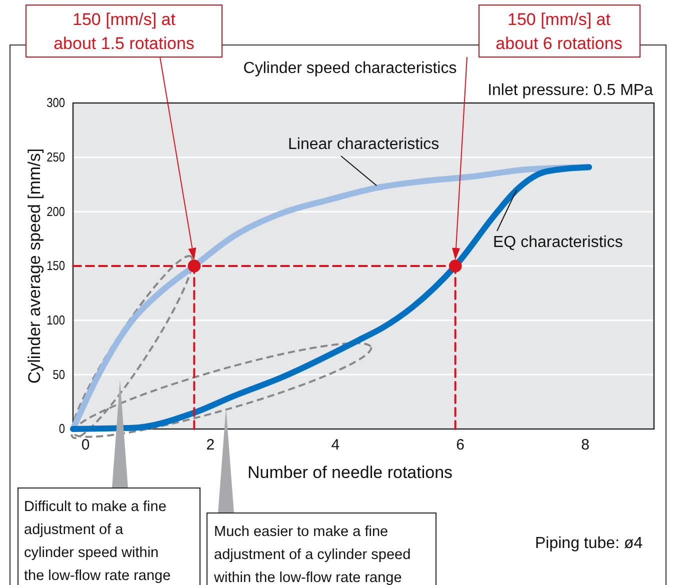 This screenshot has height=585, width=686. I want to click on y-tick-label: 50, so click(59, 374).